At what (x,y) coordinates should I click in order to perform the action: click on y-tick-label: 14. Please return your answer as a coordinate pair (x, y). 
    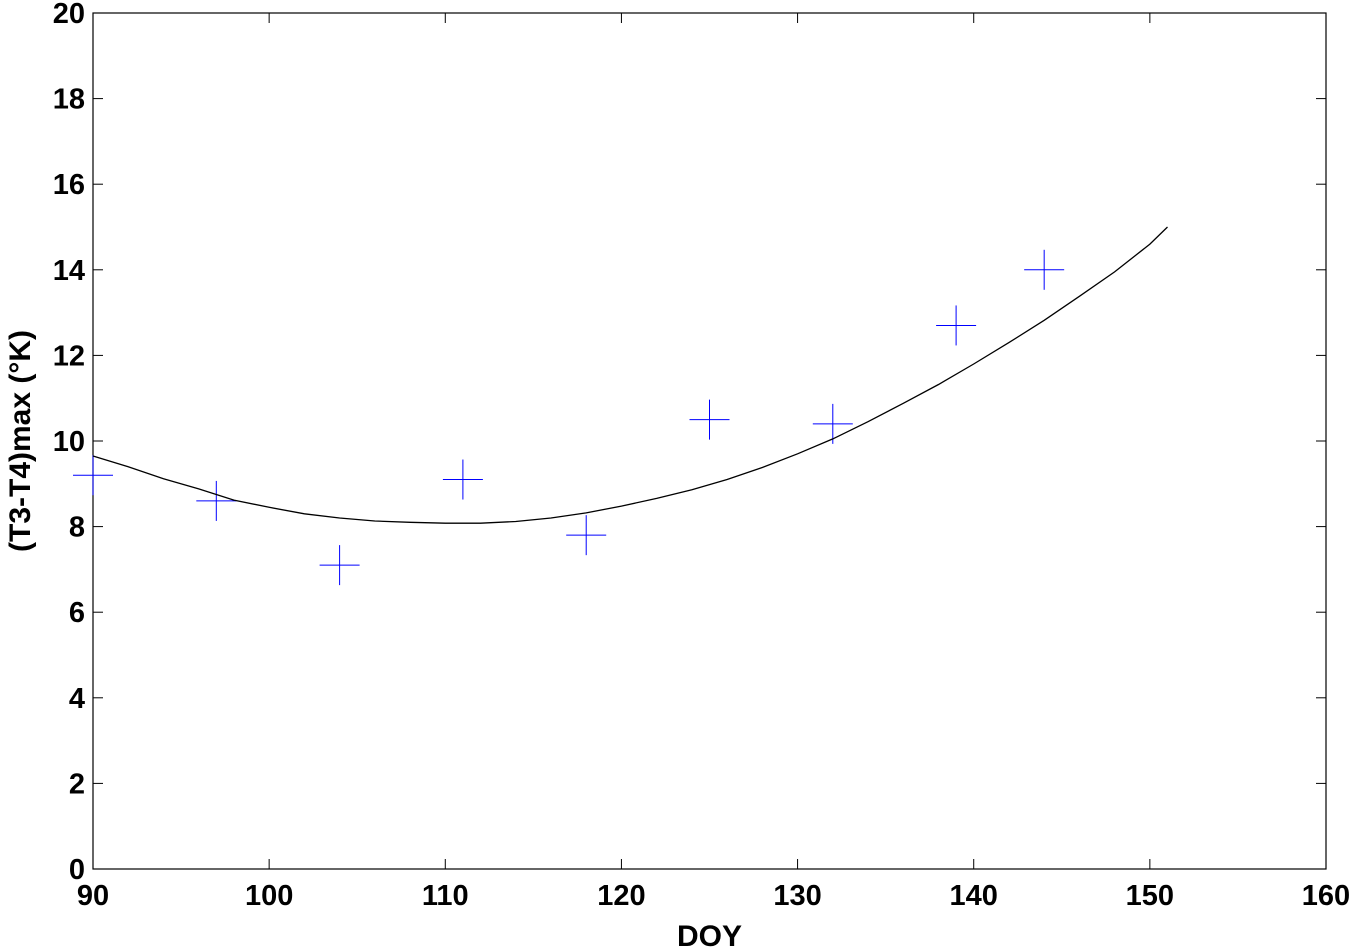
    Looking at the image, I should click on (69, 271).